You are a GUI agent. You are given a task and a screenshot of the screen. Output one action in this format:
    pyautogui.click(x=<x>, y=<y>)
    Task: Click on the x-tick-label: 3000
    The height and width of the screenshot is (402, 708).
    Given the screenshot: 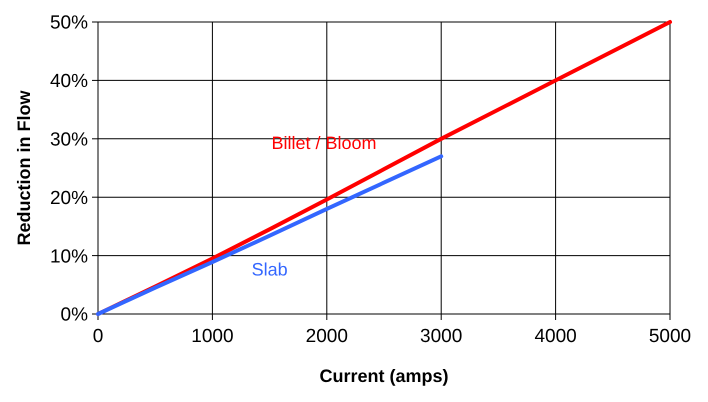 What is the action you would take?
    pyautogui.click(x=441, y=336)
    